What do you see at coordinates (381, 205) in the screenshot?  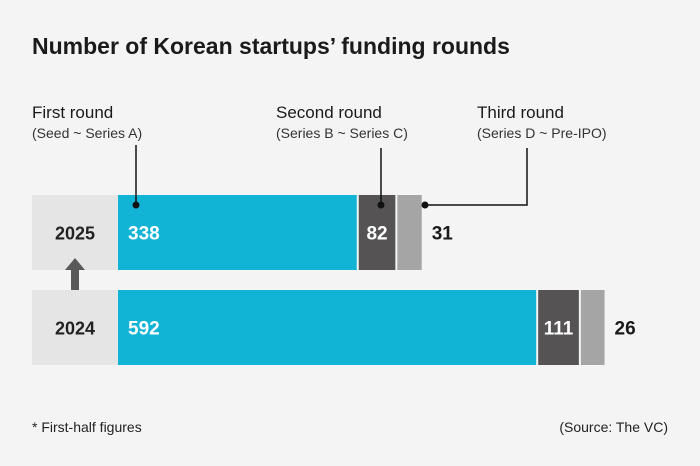 I see `leader-dot-second-round` at bounding box center [381, 205].